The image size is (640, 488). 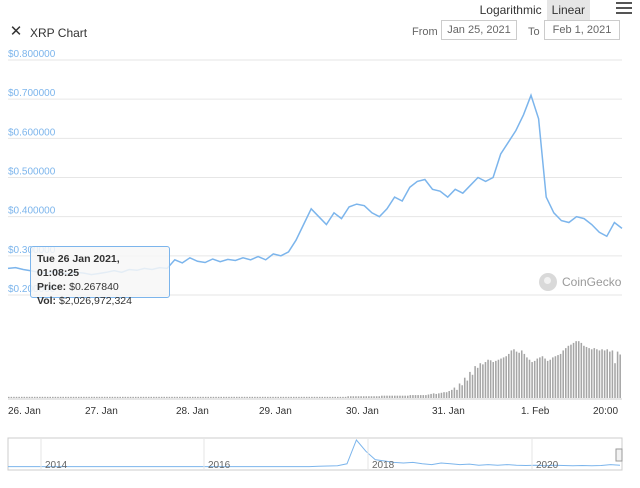 What do you see at coordinates (619, 455) in the screenshot?
I see `navigator-handle` at bounding box center [619, 455].